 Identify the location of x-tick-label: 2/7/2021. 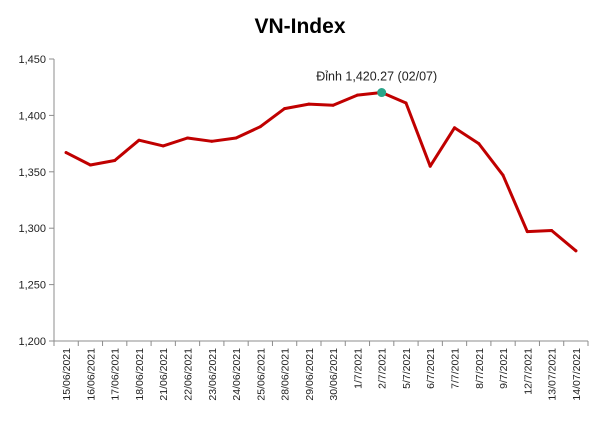
(383, 368).